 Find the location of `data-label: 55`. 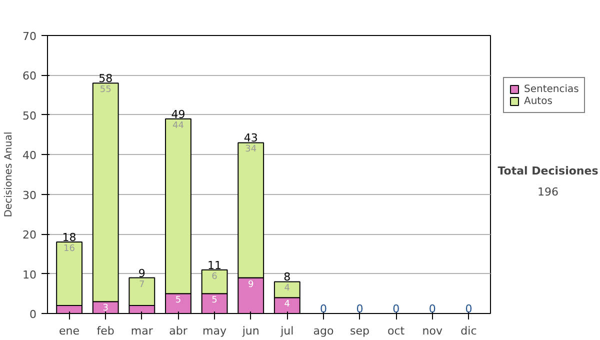

data-label: 55 is located at coordinates (106, 90).